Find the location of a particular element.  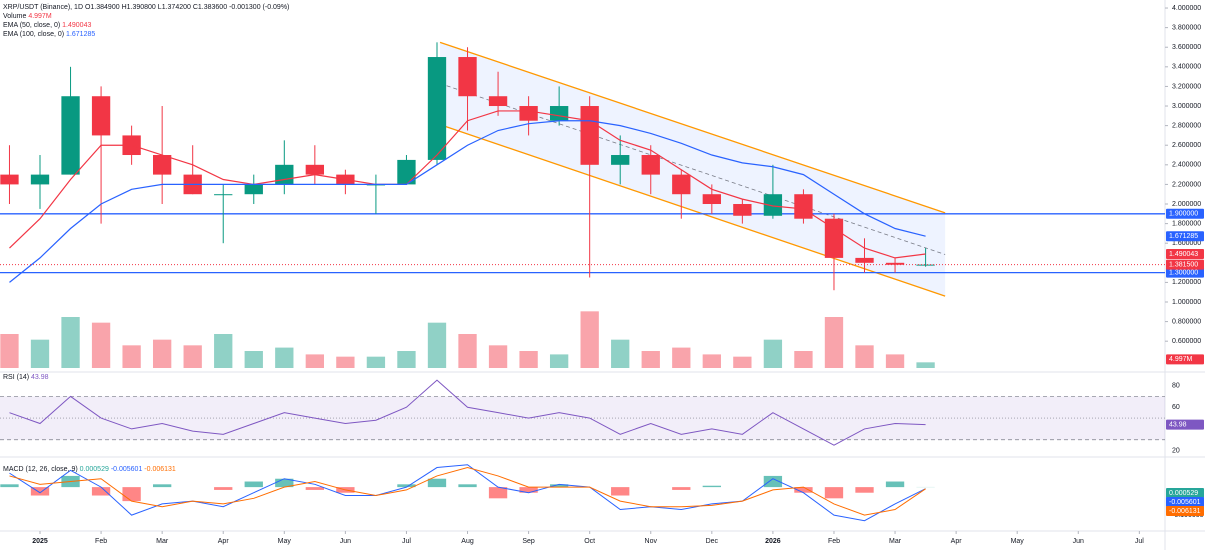

price-tag-label: 4.997M is located at coordinates (1181, 359).